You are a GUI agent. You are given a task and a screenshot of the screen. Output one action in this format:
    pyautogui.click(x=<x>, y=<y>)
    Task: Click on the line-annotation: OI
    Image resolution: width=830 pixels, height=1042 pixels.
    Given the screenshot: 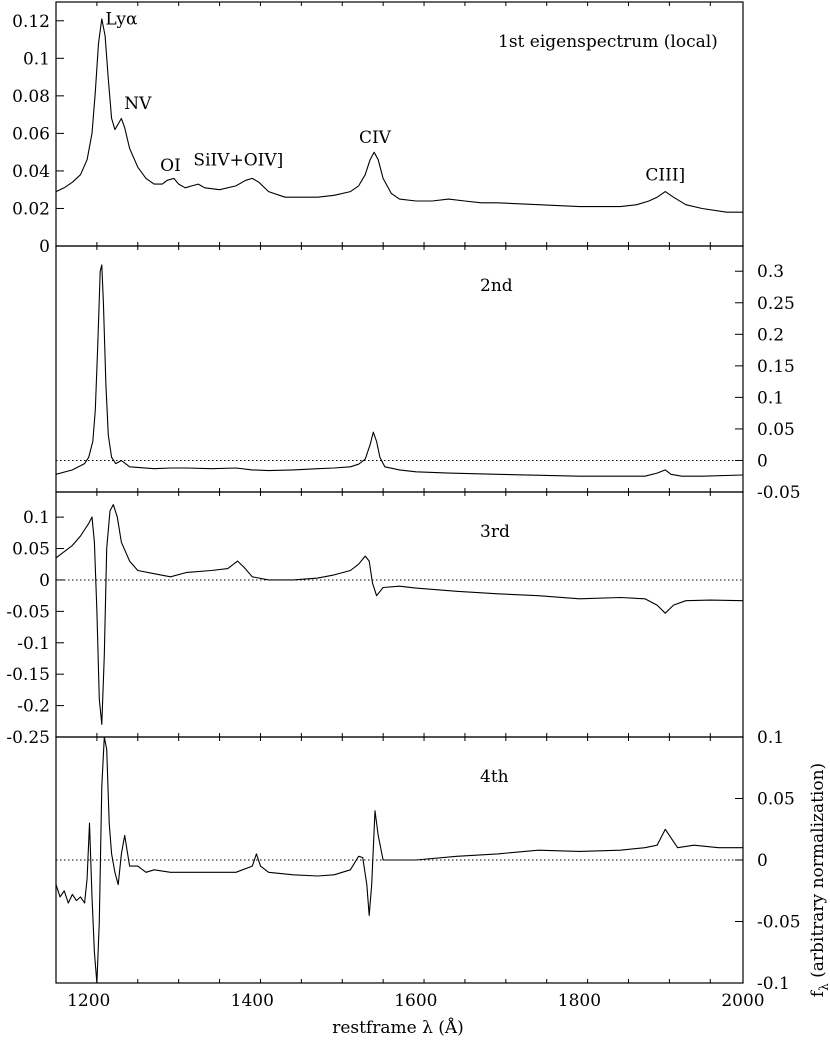 What is the action you would take?
    pyautogui.click(x=170, y=166)
    